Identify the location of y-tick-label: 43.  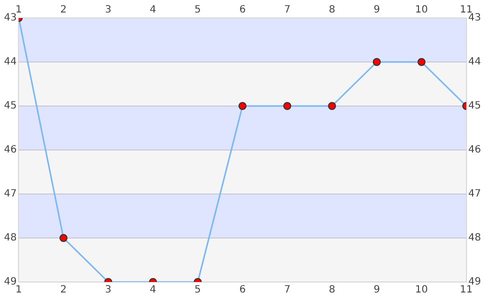
(10, 18).